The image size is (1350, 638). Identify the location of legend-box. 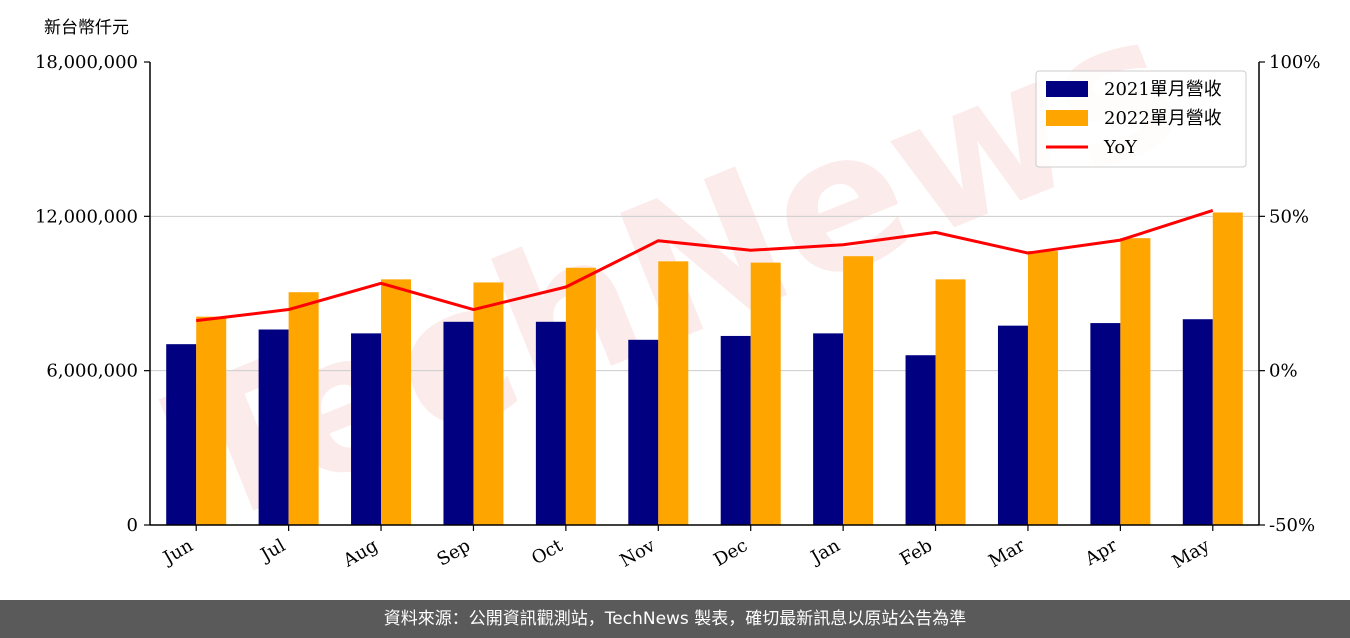
(1141, 119).